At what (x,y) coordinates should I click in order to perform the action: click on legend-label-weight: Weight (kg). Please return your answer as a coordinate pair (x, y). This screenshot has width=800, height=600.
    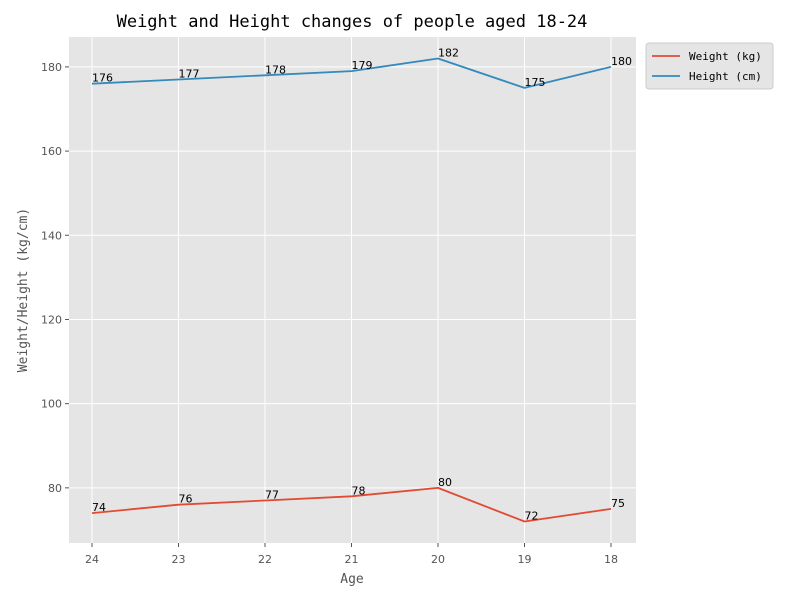
    Looking at the image, I should click on (725, 56).